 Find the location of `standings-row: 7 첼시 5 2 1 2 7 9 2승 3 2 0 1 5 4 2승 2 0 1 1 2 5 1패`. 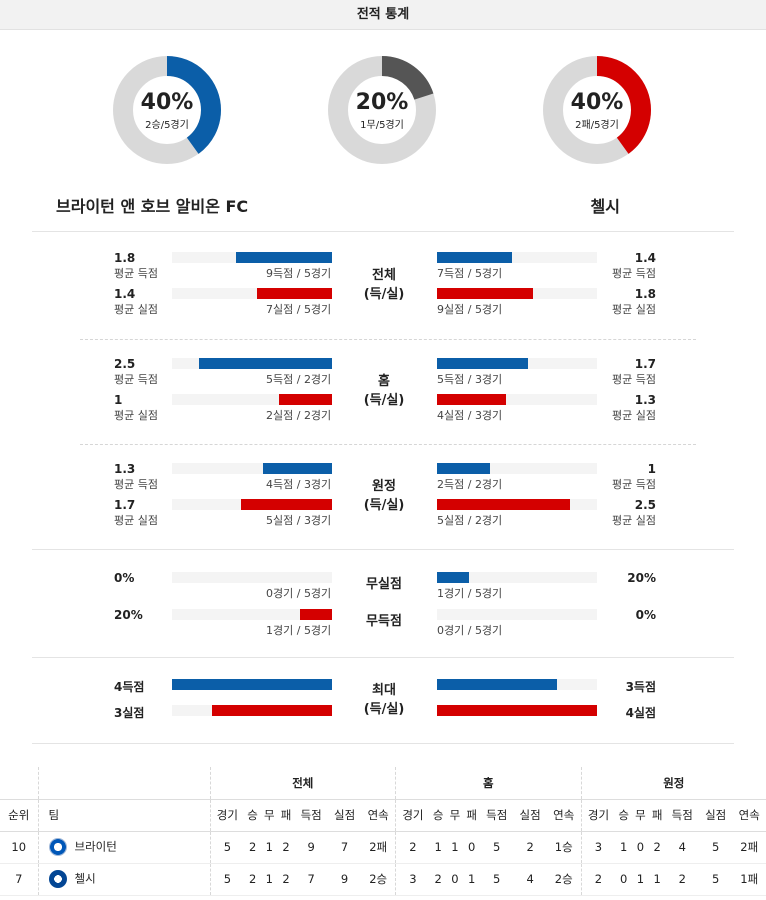

standings-row: 7 첼시 5 2 1 2 7 9 2승 3 2 0 1 5 4 2승 2 0 1 1 2 5 1패 is located at coordinates (383, 879).